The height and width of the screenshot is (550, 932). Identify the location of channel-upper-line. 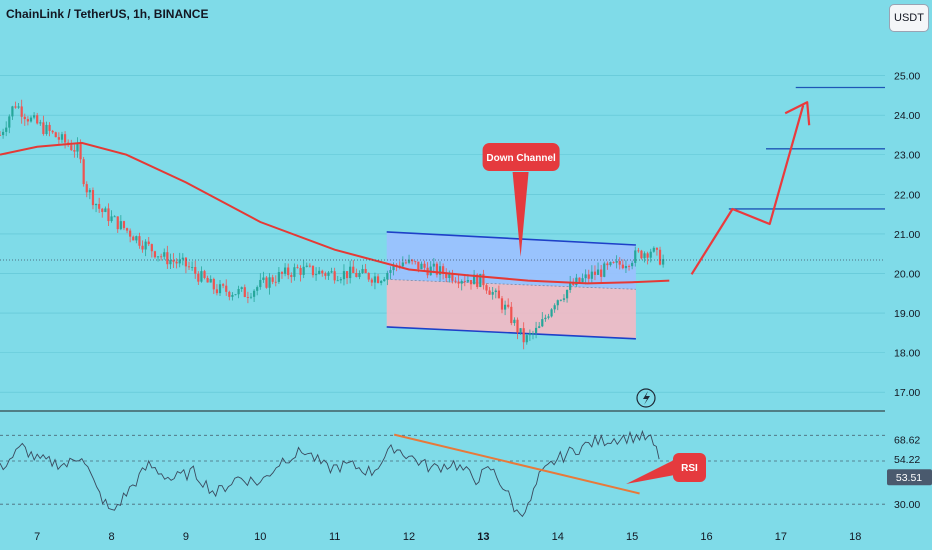
(511, 238).